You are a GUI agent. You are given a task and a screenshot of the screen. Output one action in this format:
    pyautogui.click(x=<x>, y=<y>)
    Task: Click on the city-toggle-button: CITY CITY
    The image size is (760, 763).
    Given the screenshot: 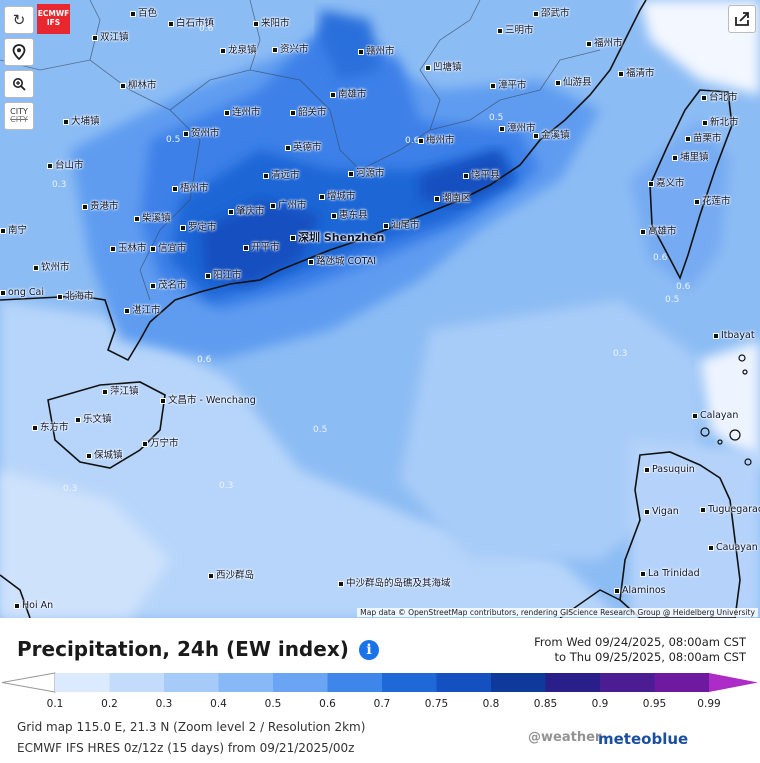 What is the action you would take?
    pyautogui.click(x=19, y=116)
    